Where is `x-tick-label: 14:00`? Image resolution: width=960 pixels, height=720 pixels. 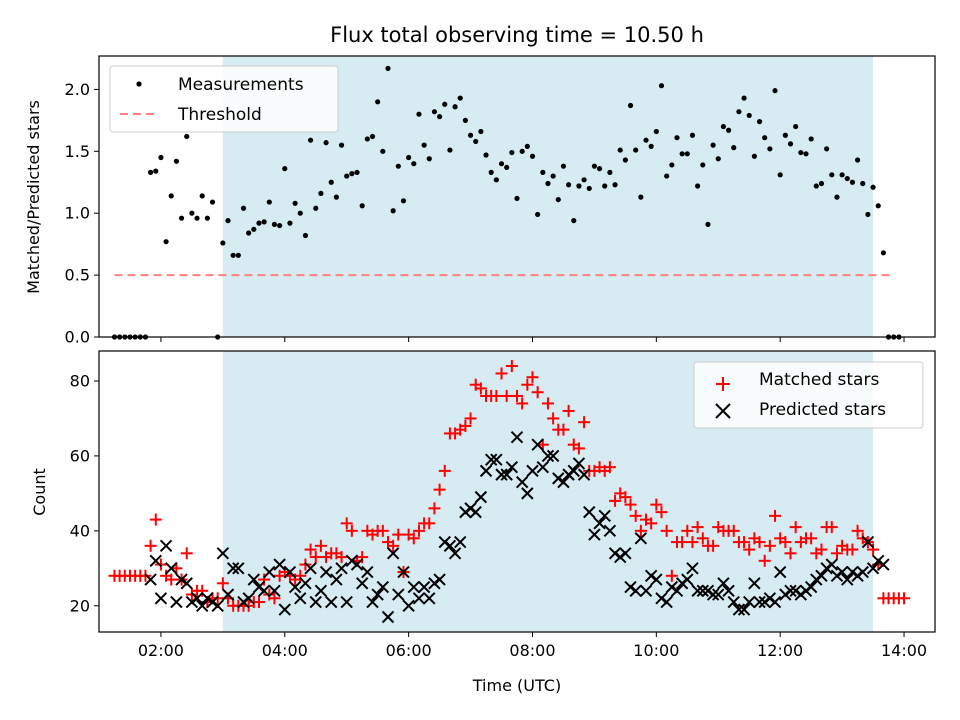 x-tick-label: 14:00 is located at coordinates (904, 650).